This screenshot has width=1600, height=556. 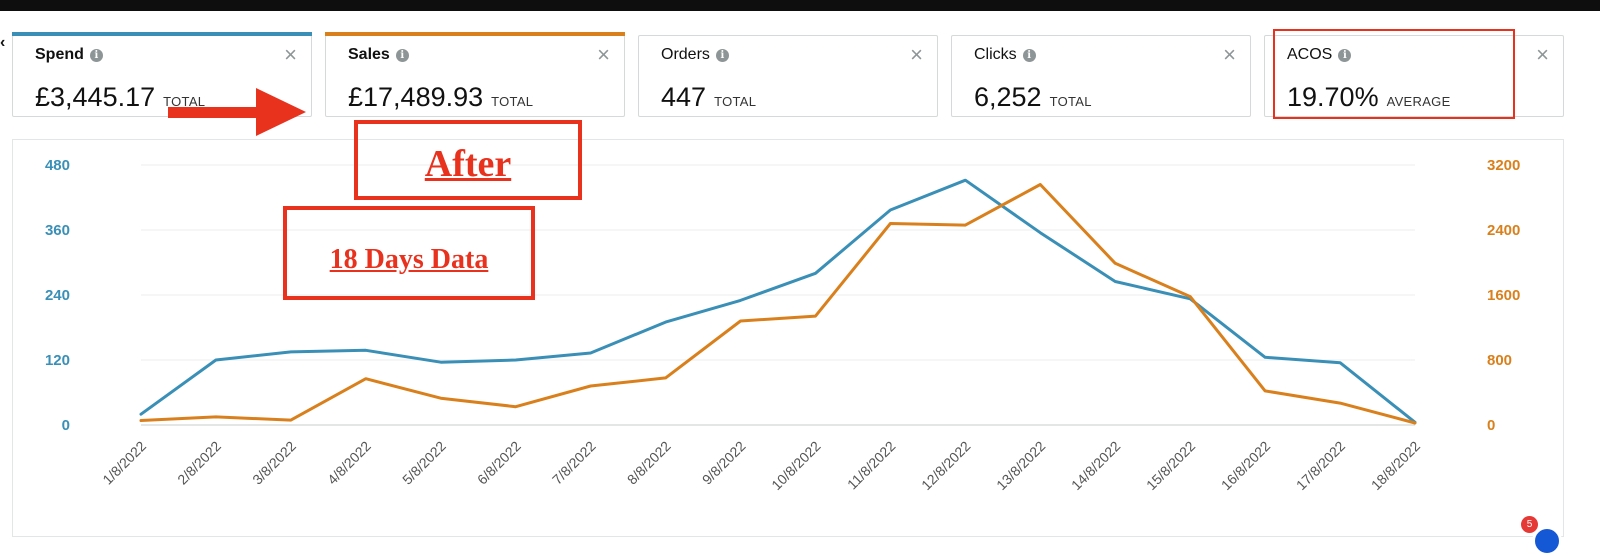 What do you see at coordinates (684, 97) in the screenshot?
I see `metric-value: 447` at bounding box center [684, 97].